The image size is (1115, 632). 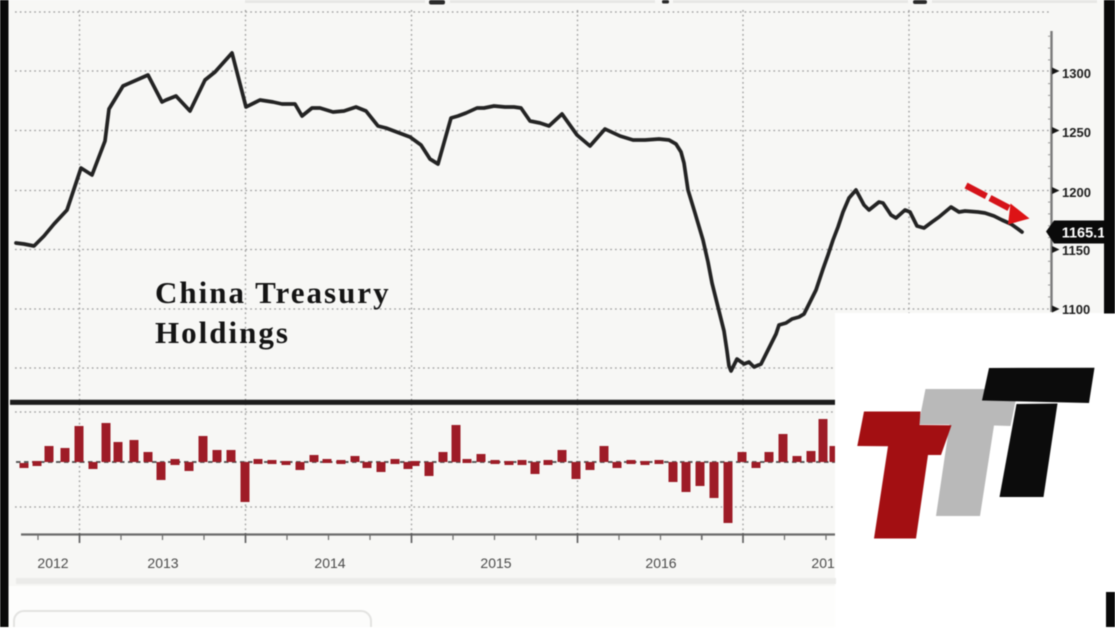 I want to click on svg-text: China Treasury, so click(x=273, y=292).